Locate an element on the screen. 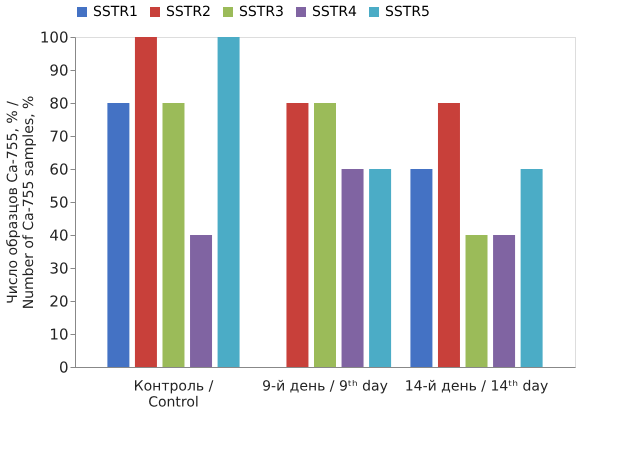  y-axis-title: Число образцов Ca-755, % / Number of Ca-755 samples, % is located at coordinates (20, 203).